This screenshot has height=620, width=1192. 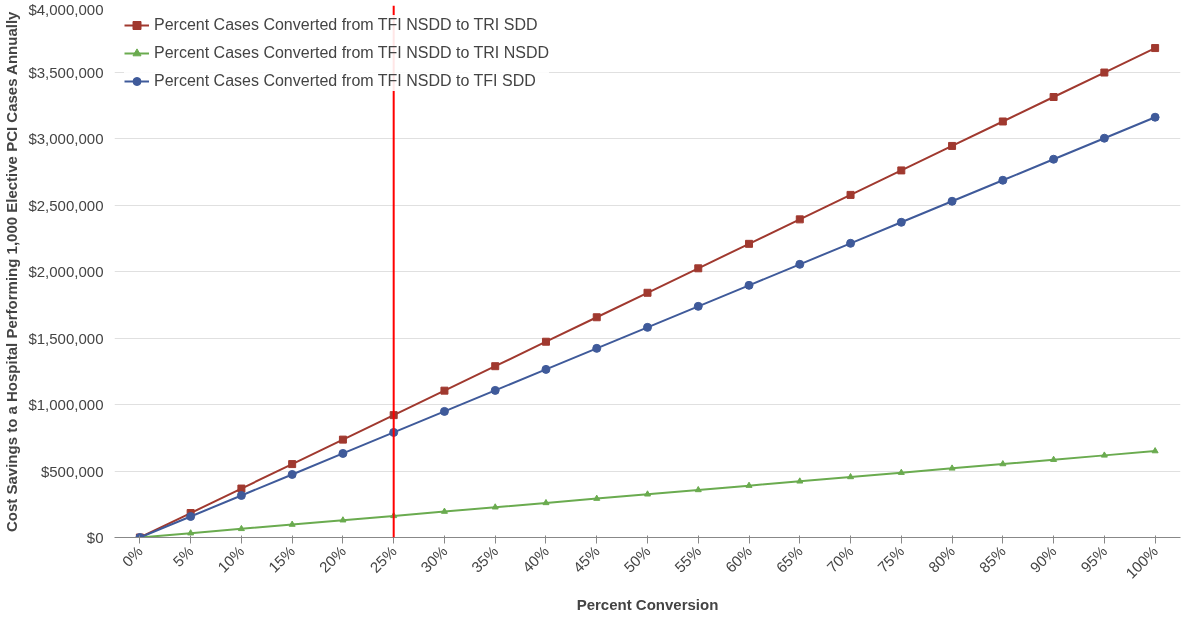 I want to click on y-tick-label: $2,500,000, so click(x=66, y=205).